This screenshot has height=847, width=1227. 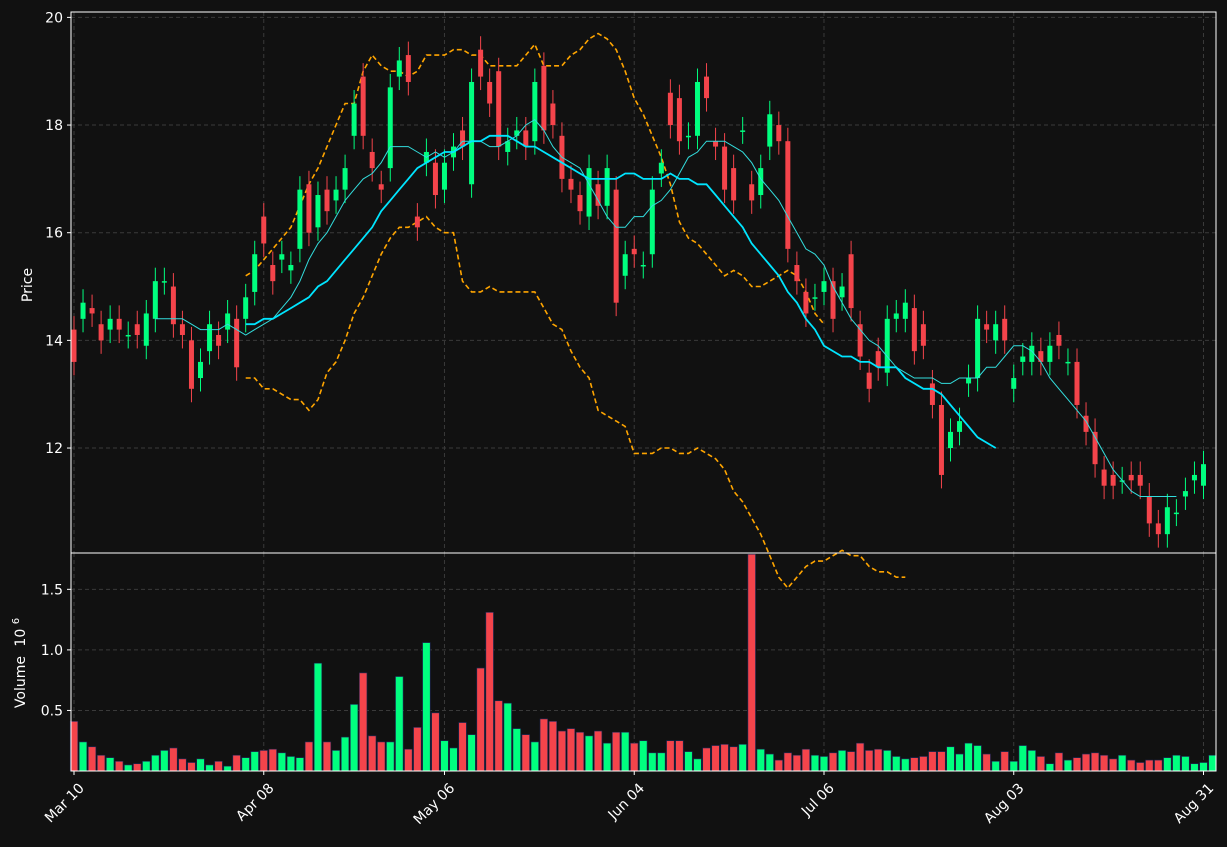 I want to click on price-tick-label: 16, so click(x=54, y=234).